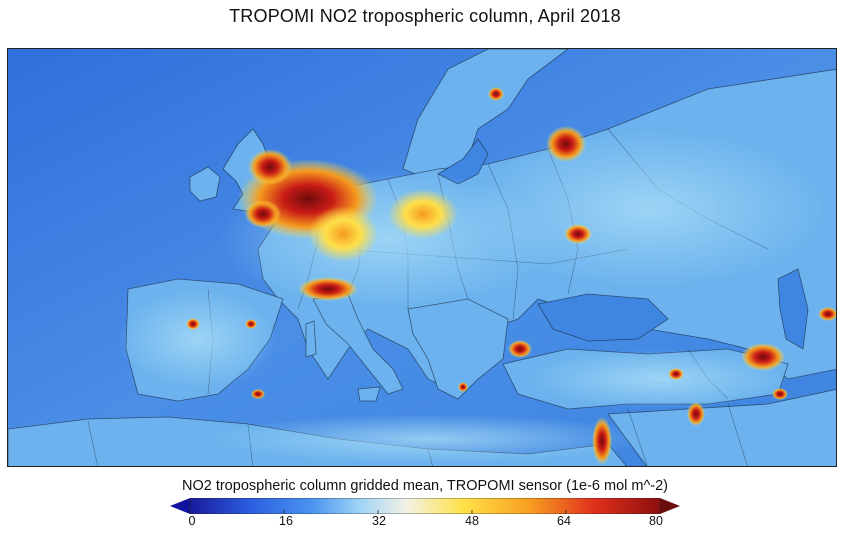 This screenshot has height=536, width=850. What do you see at coordinates (656, 521) in the screenshot?
I see `colorbar-tick-label: 80` at bounding box center [656, 521].